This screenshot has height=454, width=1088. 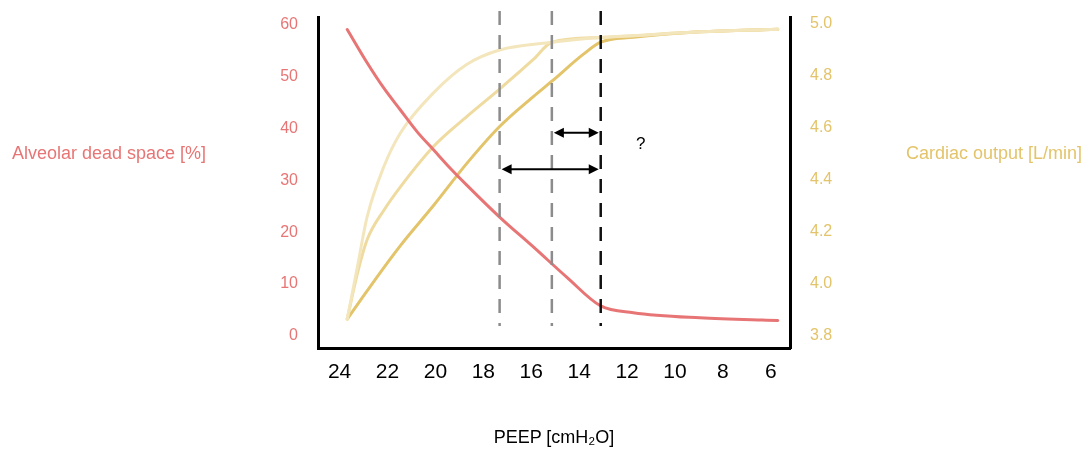 I want to click on x-tick-label: 14, so click(x=579, y=371).